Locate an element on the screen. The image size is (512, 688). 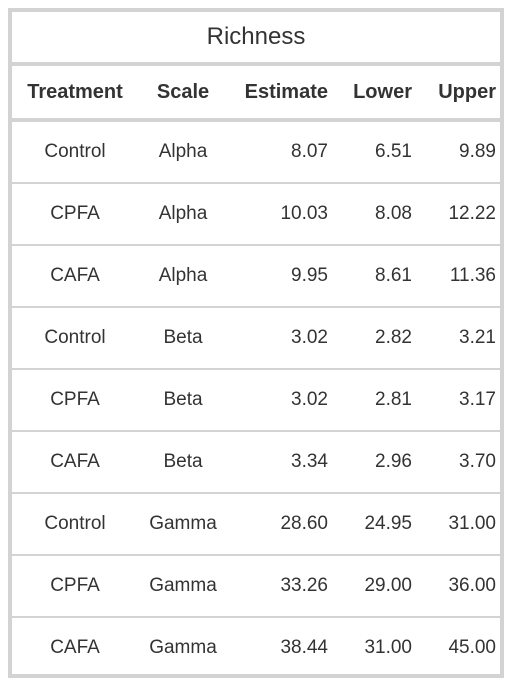
cell-estimate: 10.03 is located at coordinates (304, 213).